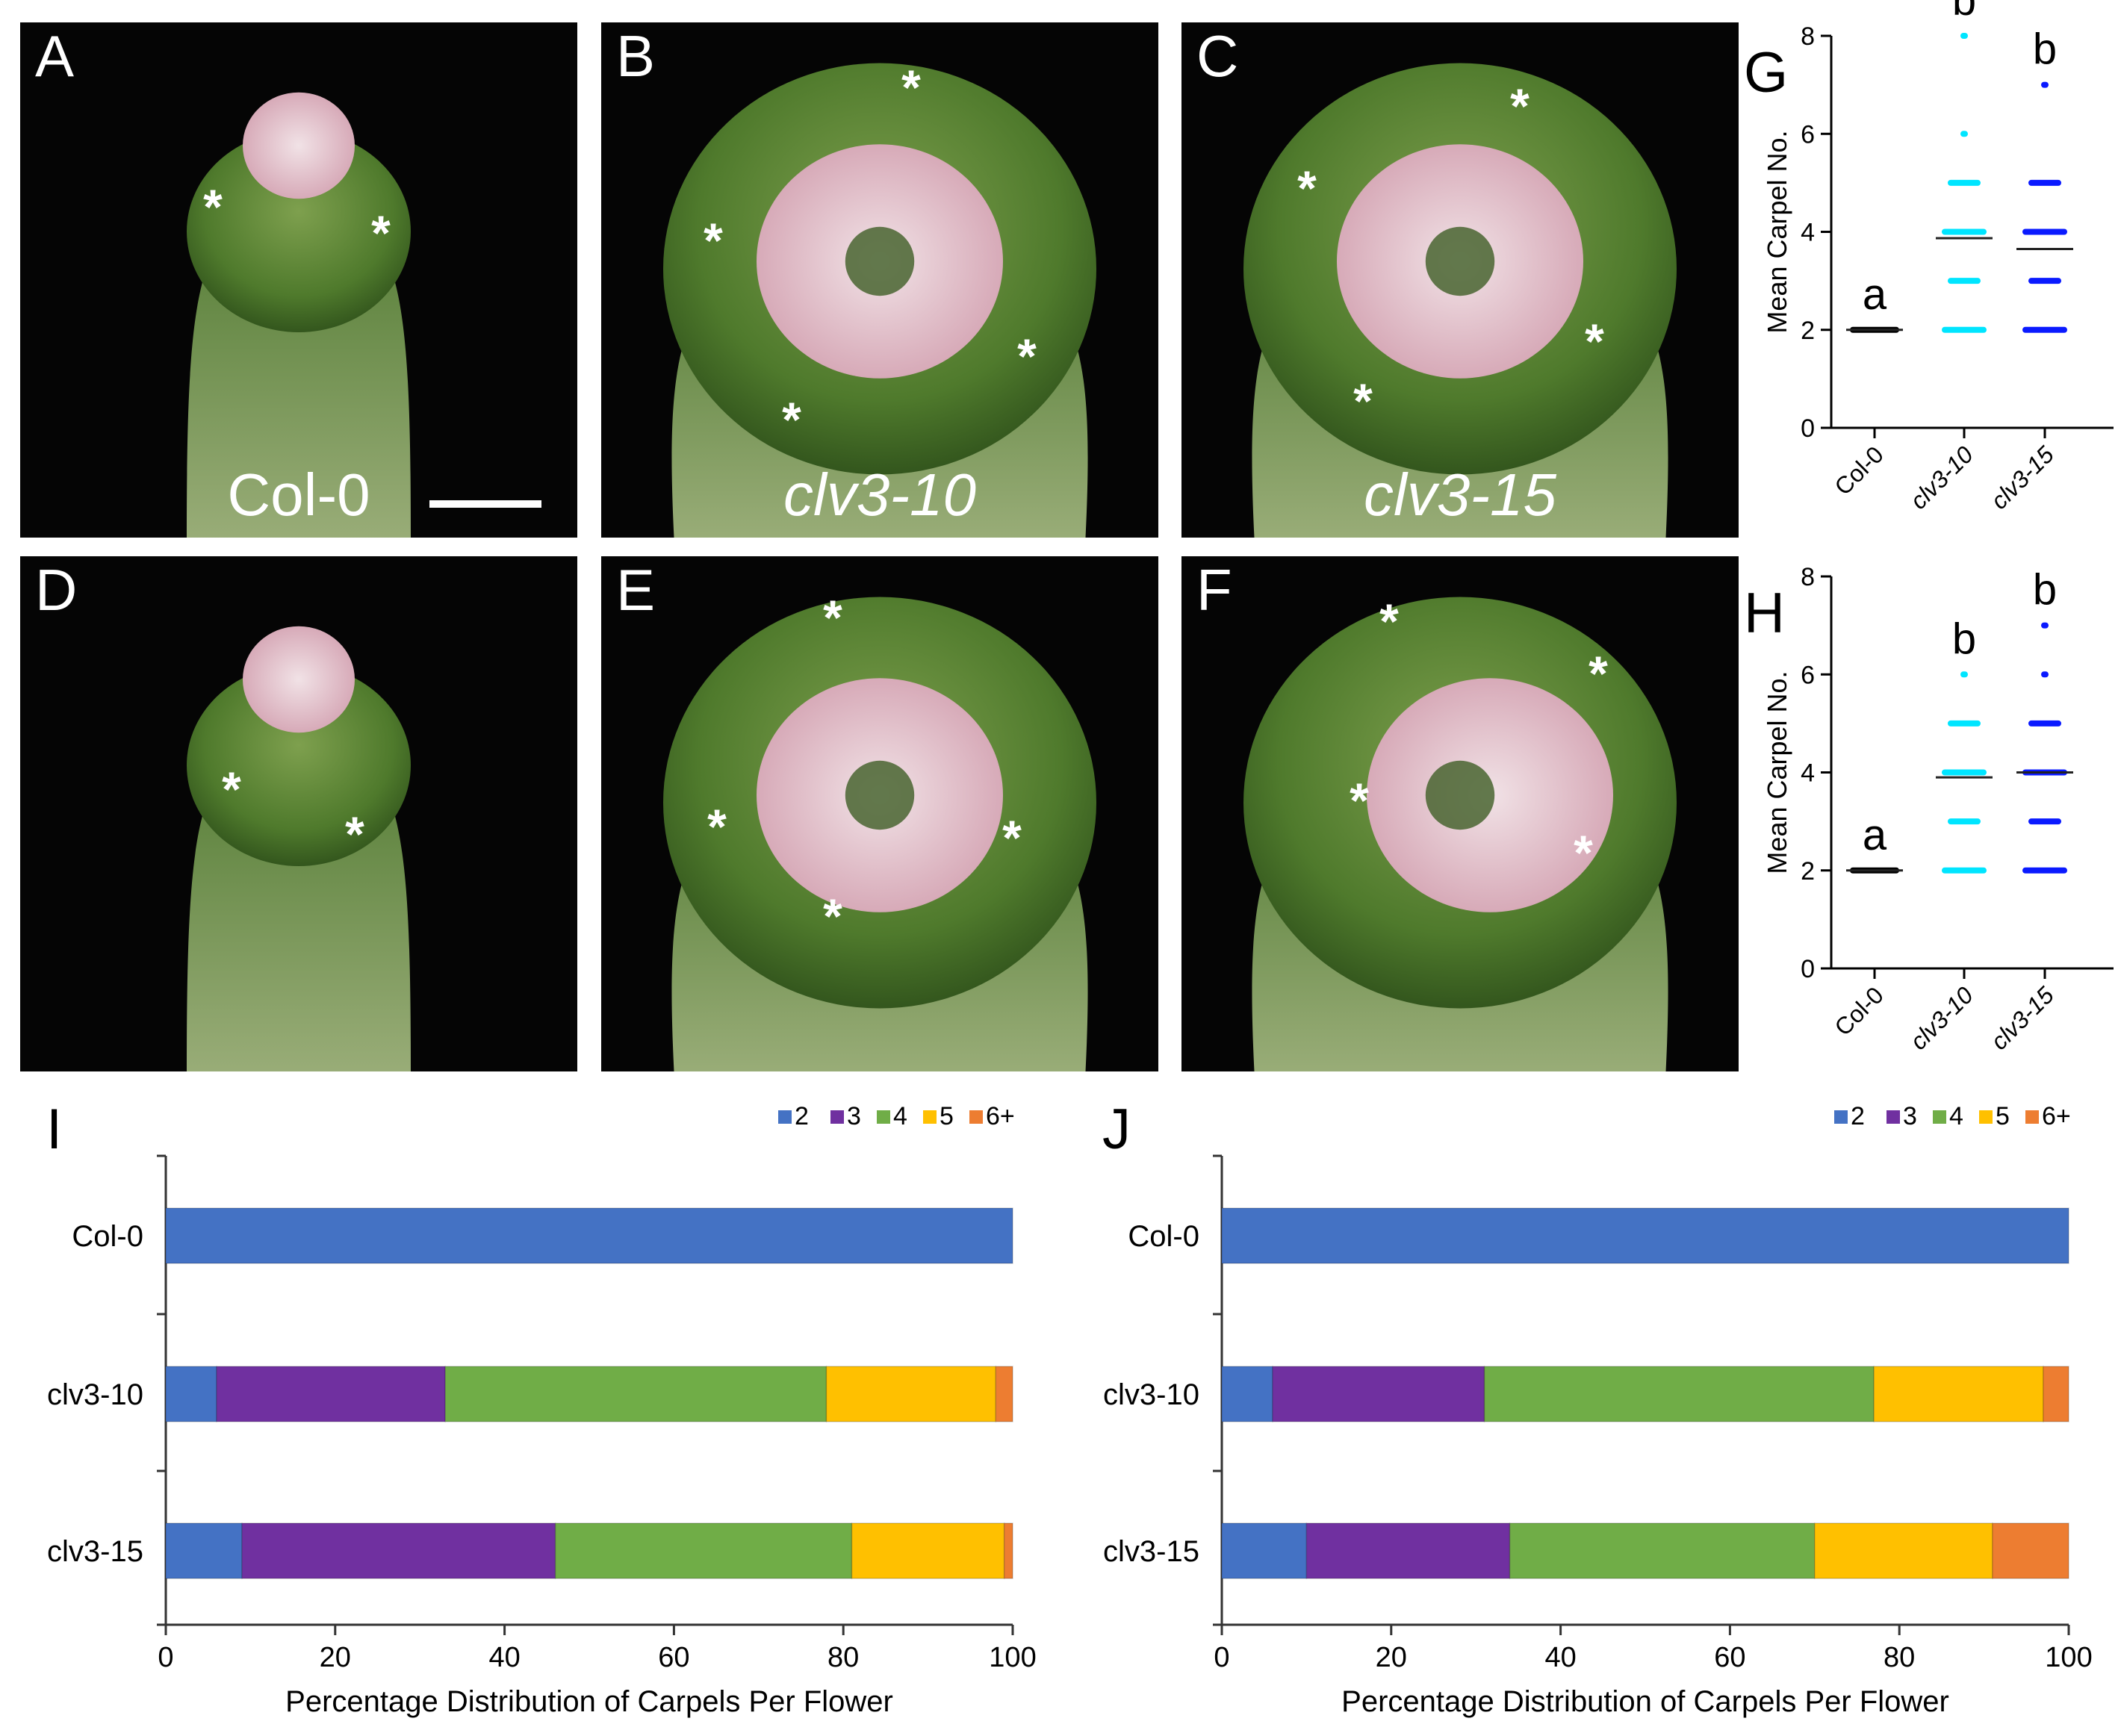 Image resolution: width=2121 pixels, height=1736 pixels. I want to click on legend-label: 2, so click(1858, 1116).